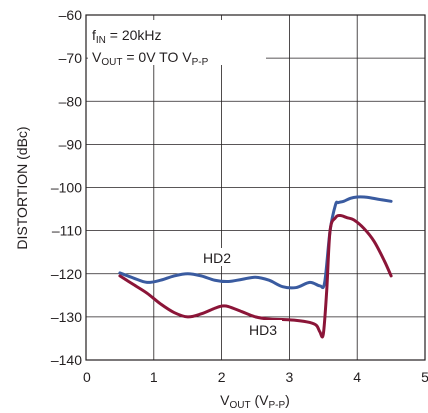  I want to click on y-tick-label: –70, so click(71, 58).